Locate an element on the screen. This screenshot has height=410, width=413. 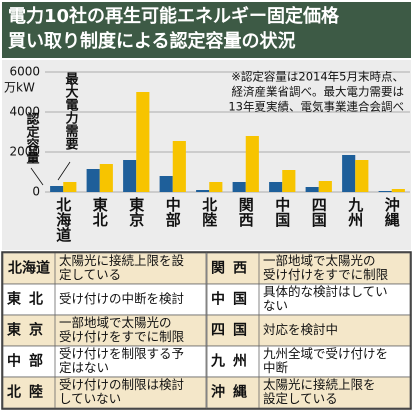
region-status: 受け付けの制限は検討 is located at coordinates (121, 384).